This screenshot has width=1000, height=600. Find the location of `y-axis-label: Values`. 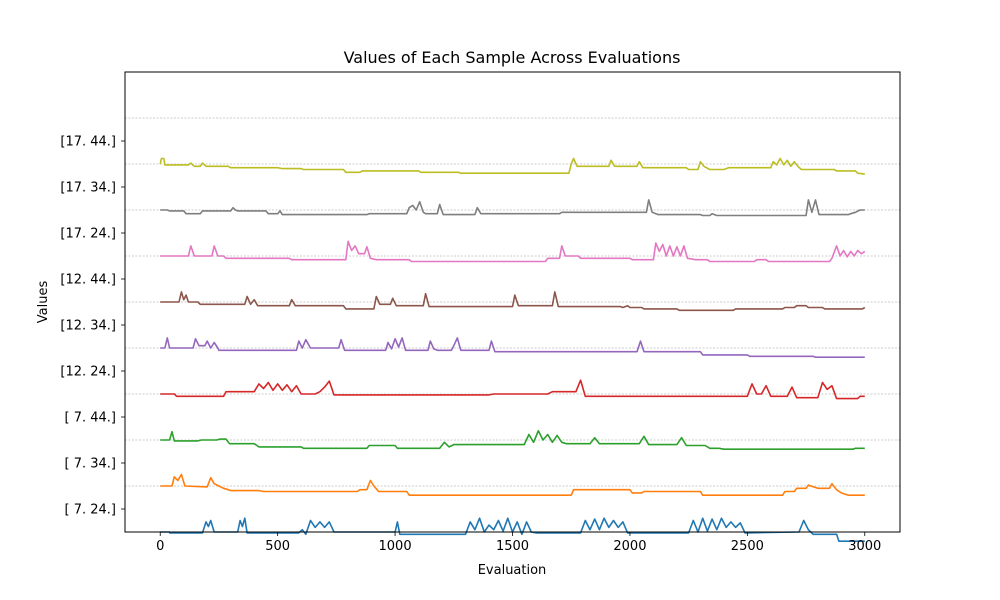

y-axis-label: Values is located at coordinates (43, 302).